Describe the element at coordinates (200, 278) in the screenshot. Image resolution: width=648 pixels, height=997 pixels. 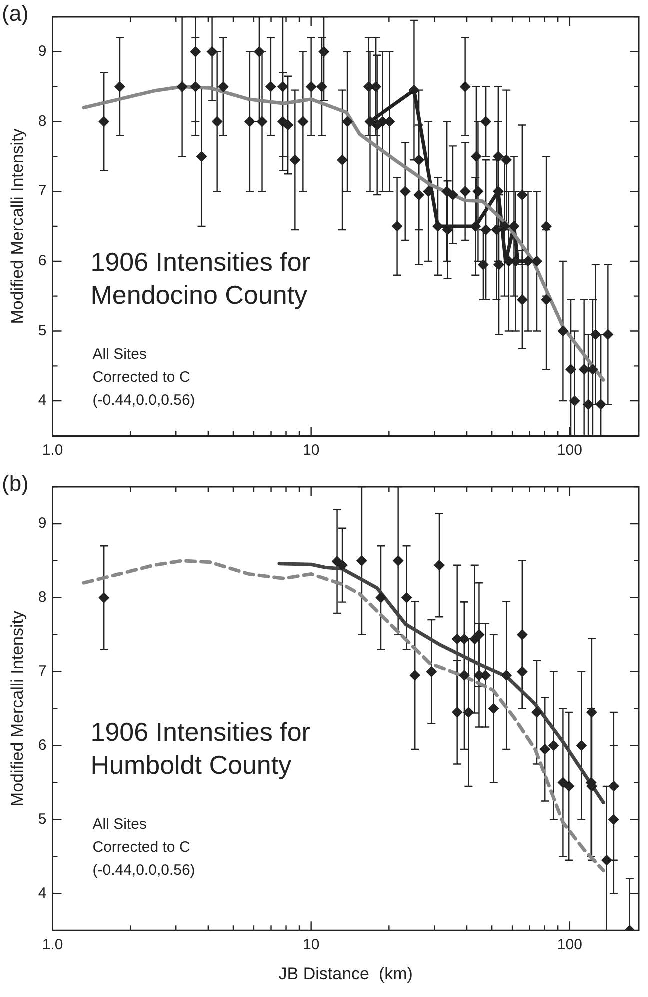
I see `annotation: 1906 Intensities for Mendocino County` at that location.